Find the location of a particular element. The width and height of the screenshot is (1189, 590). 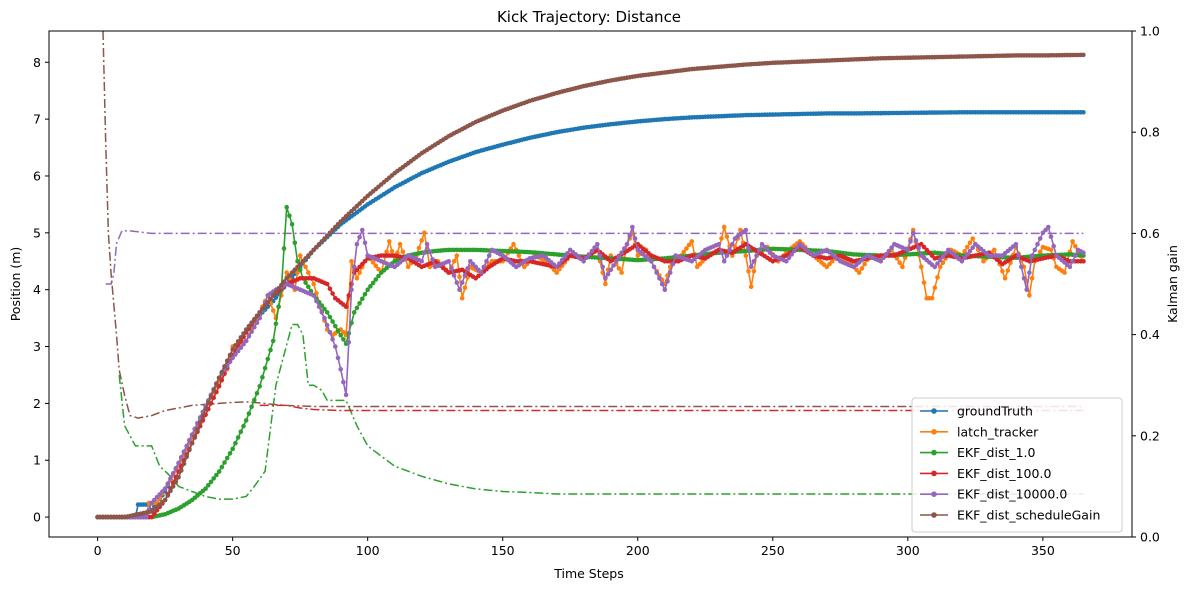

y2-axis-title: Kalman gain is located at coordinates (1172, 284).